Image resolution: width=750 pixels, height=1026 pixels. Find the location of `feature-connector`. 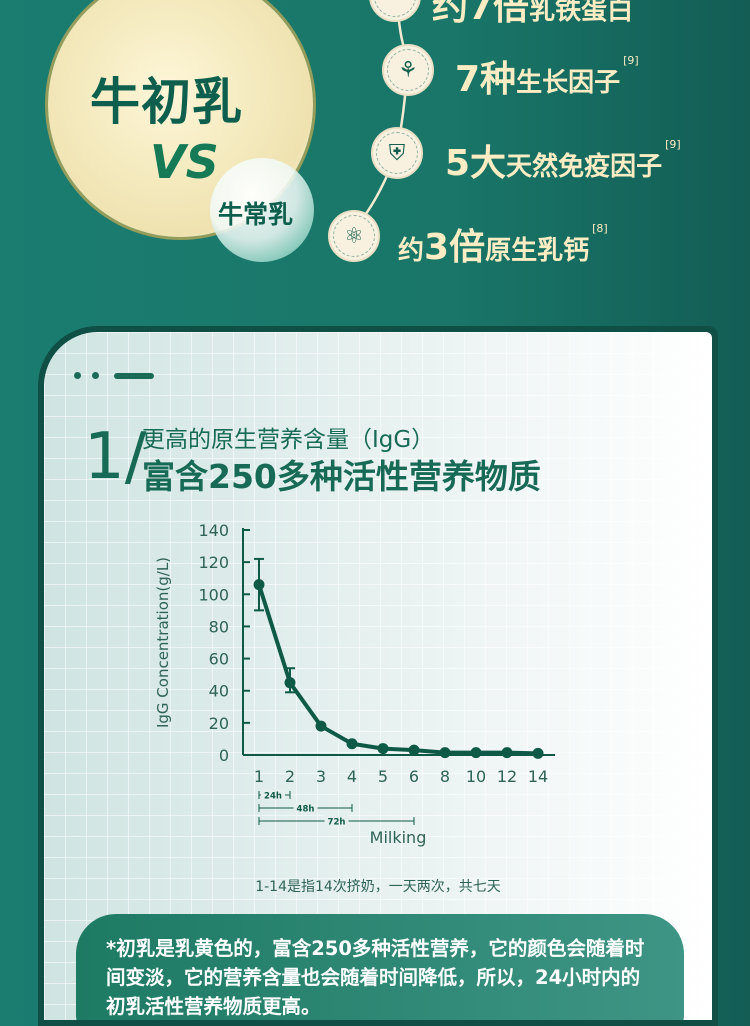

feature-connector is located at coordinates (380, 121).